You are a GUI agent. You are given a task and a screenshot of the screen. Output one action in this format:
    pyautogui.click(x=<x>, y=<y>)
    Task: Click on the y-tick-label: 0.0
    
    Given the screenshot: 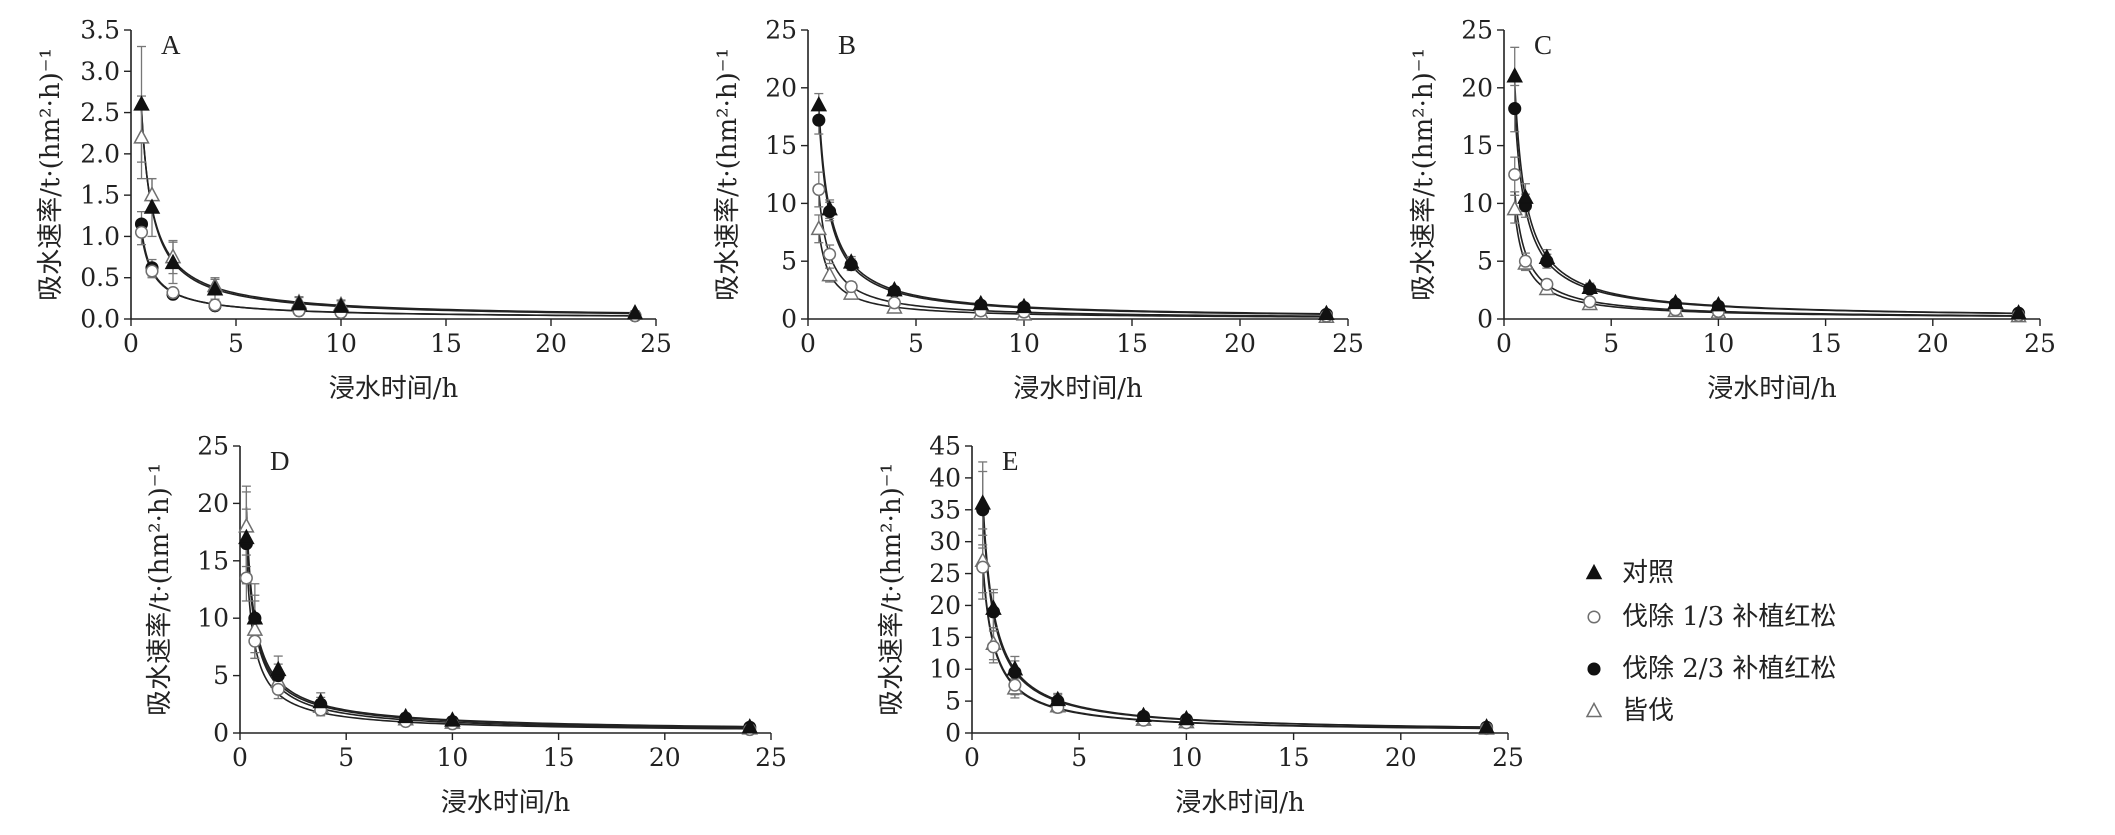 What is the action you would take?
    pyautogui.click(x=100, y=319)
    